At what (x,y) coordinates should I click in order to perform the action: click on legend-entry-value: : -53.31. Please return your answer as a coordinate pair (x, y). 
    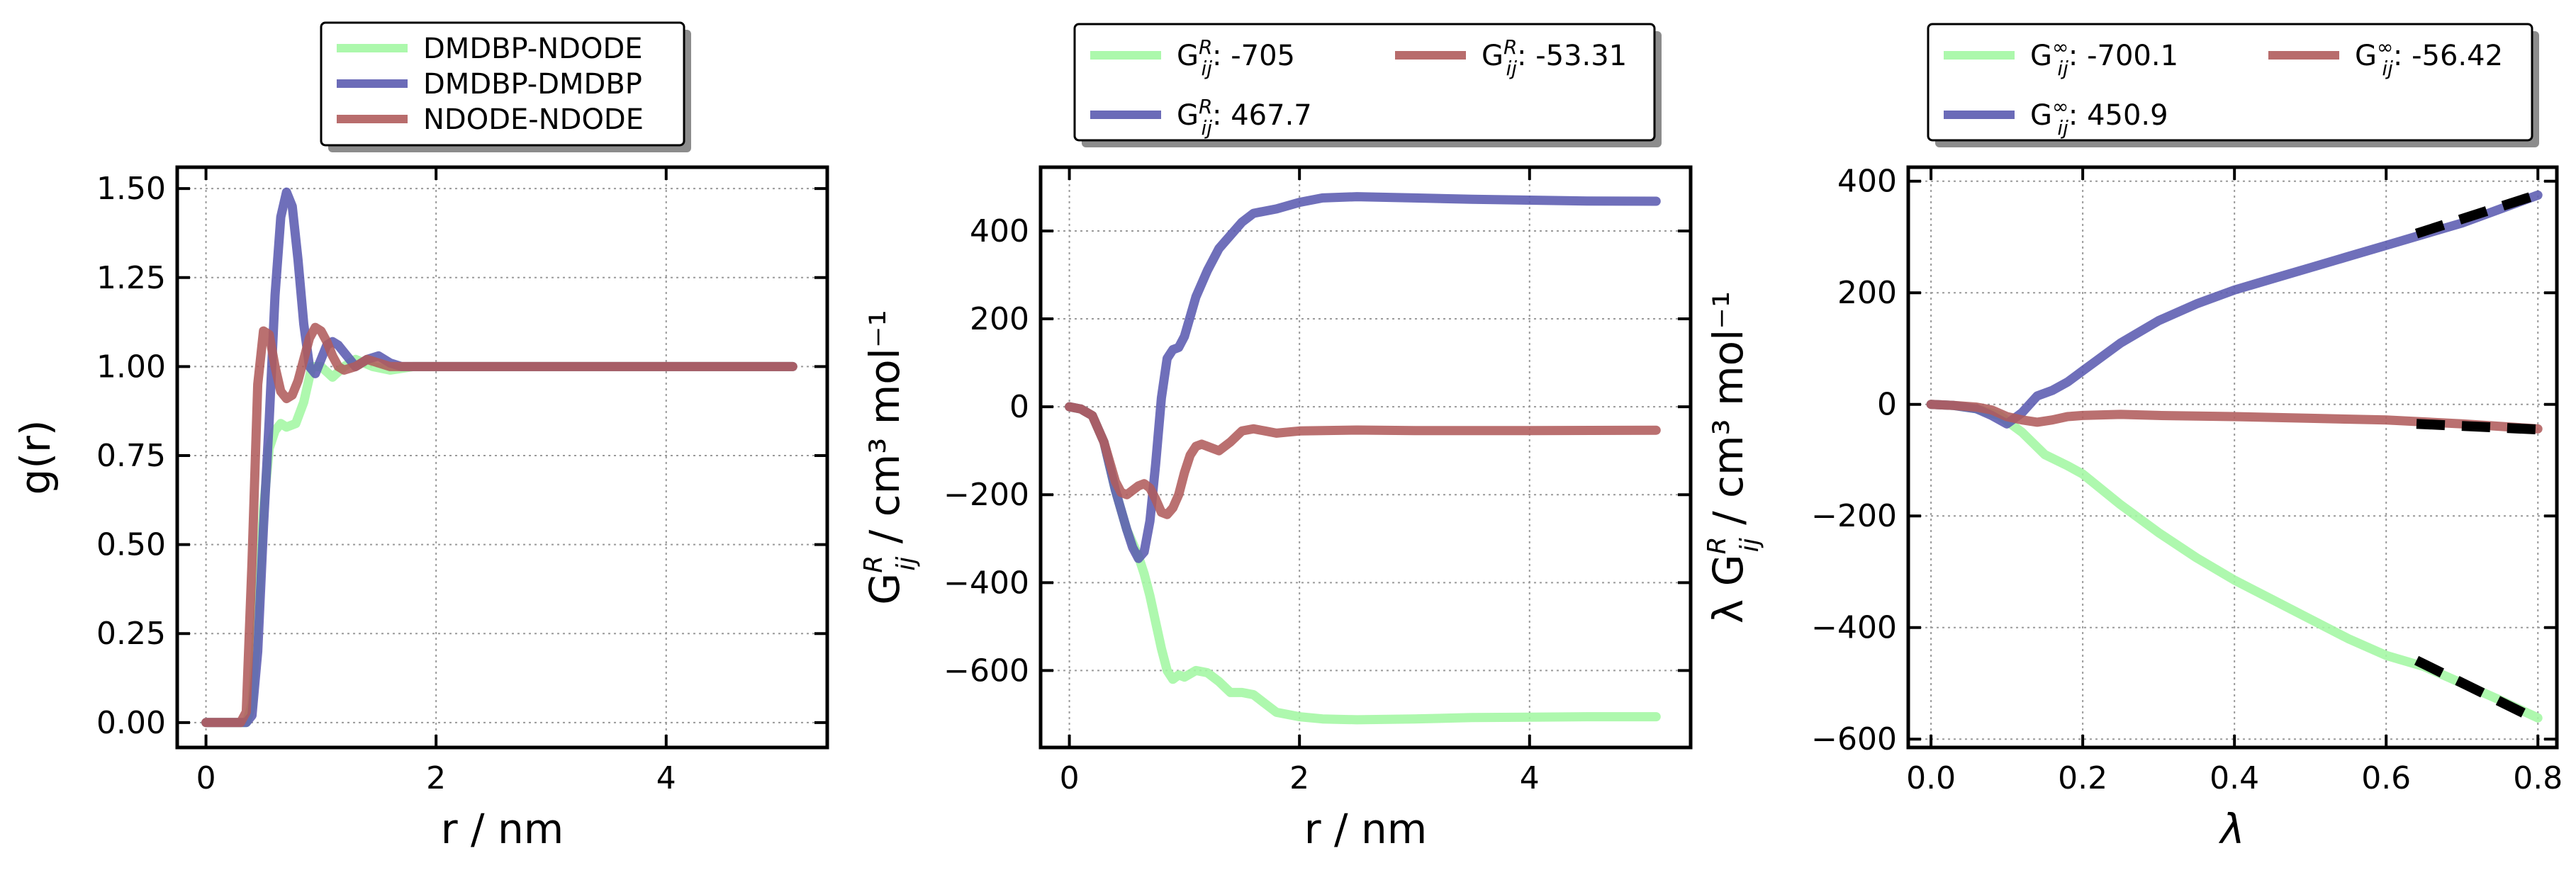
    Looking at the image, I should click on (1572, 56).